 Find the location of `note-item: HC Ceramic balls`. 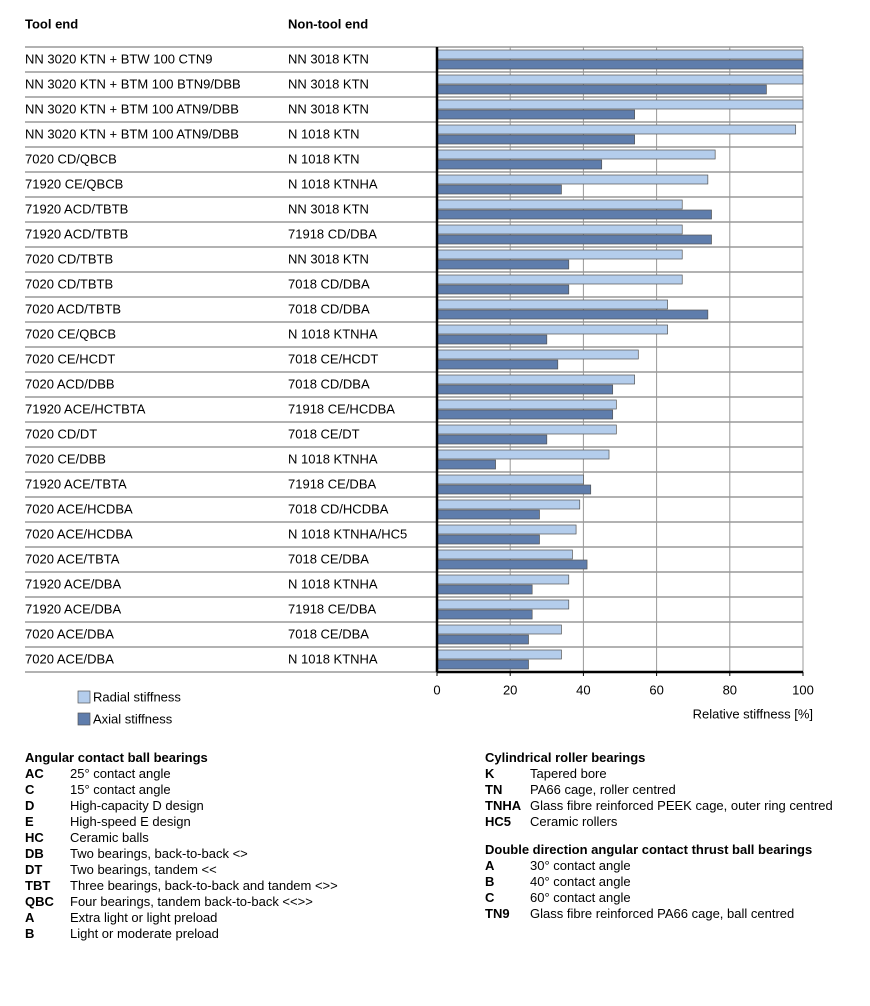

note-item: HC Ceramic balls is located at coordinates (235, 838).